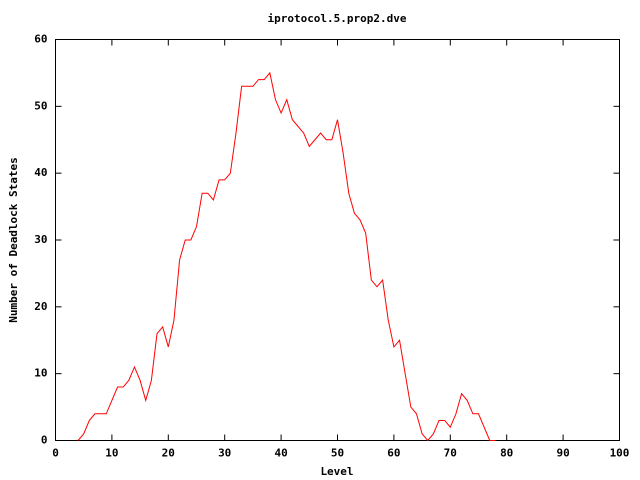  What do you see at coordinates (280, 453) in the screenshot?
I see `x-tick-label: 40` at bounding box center [280, 453].